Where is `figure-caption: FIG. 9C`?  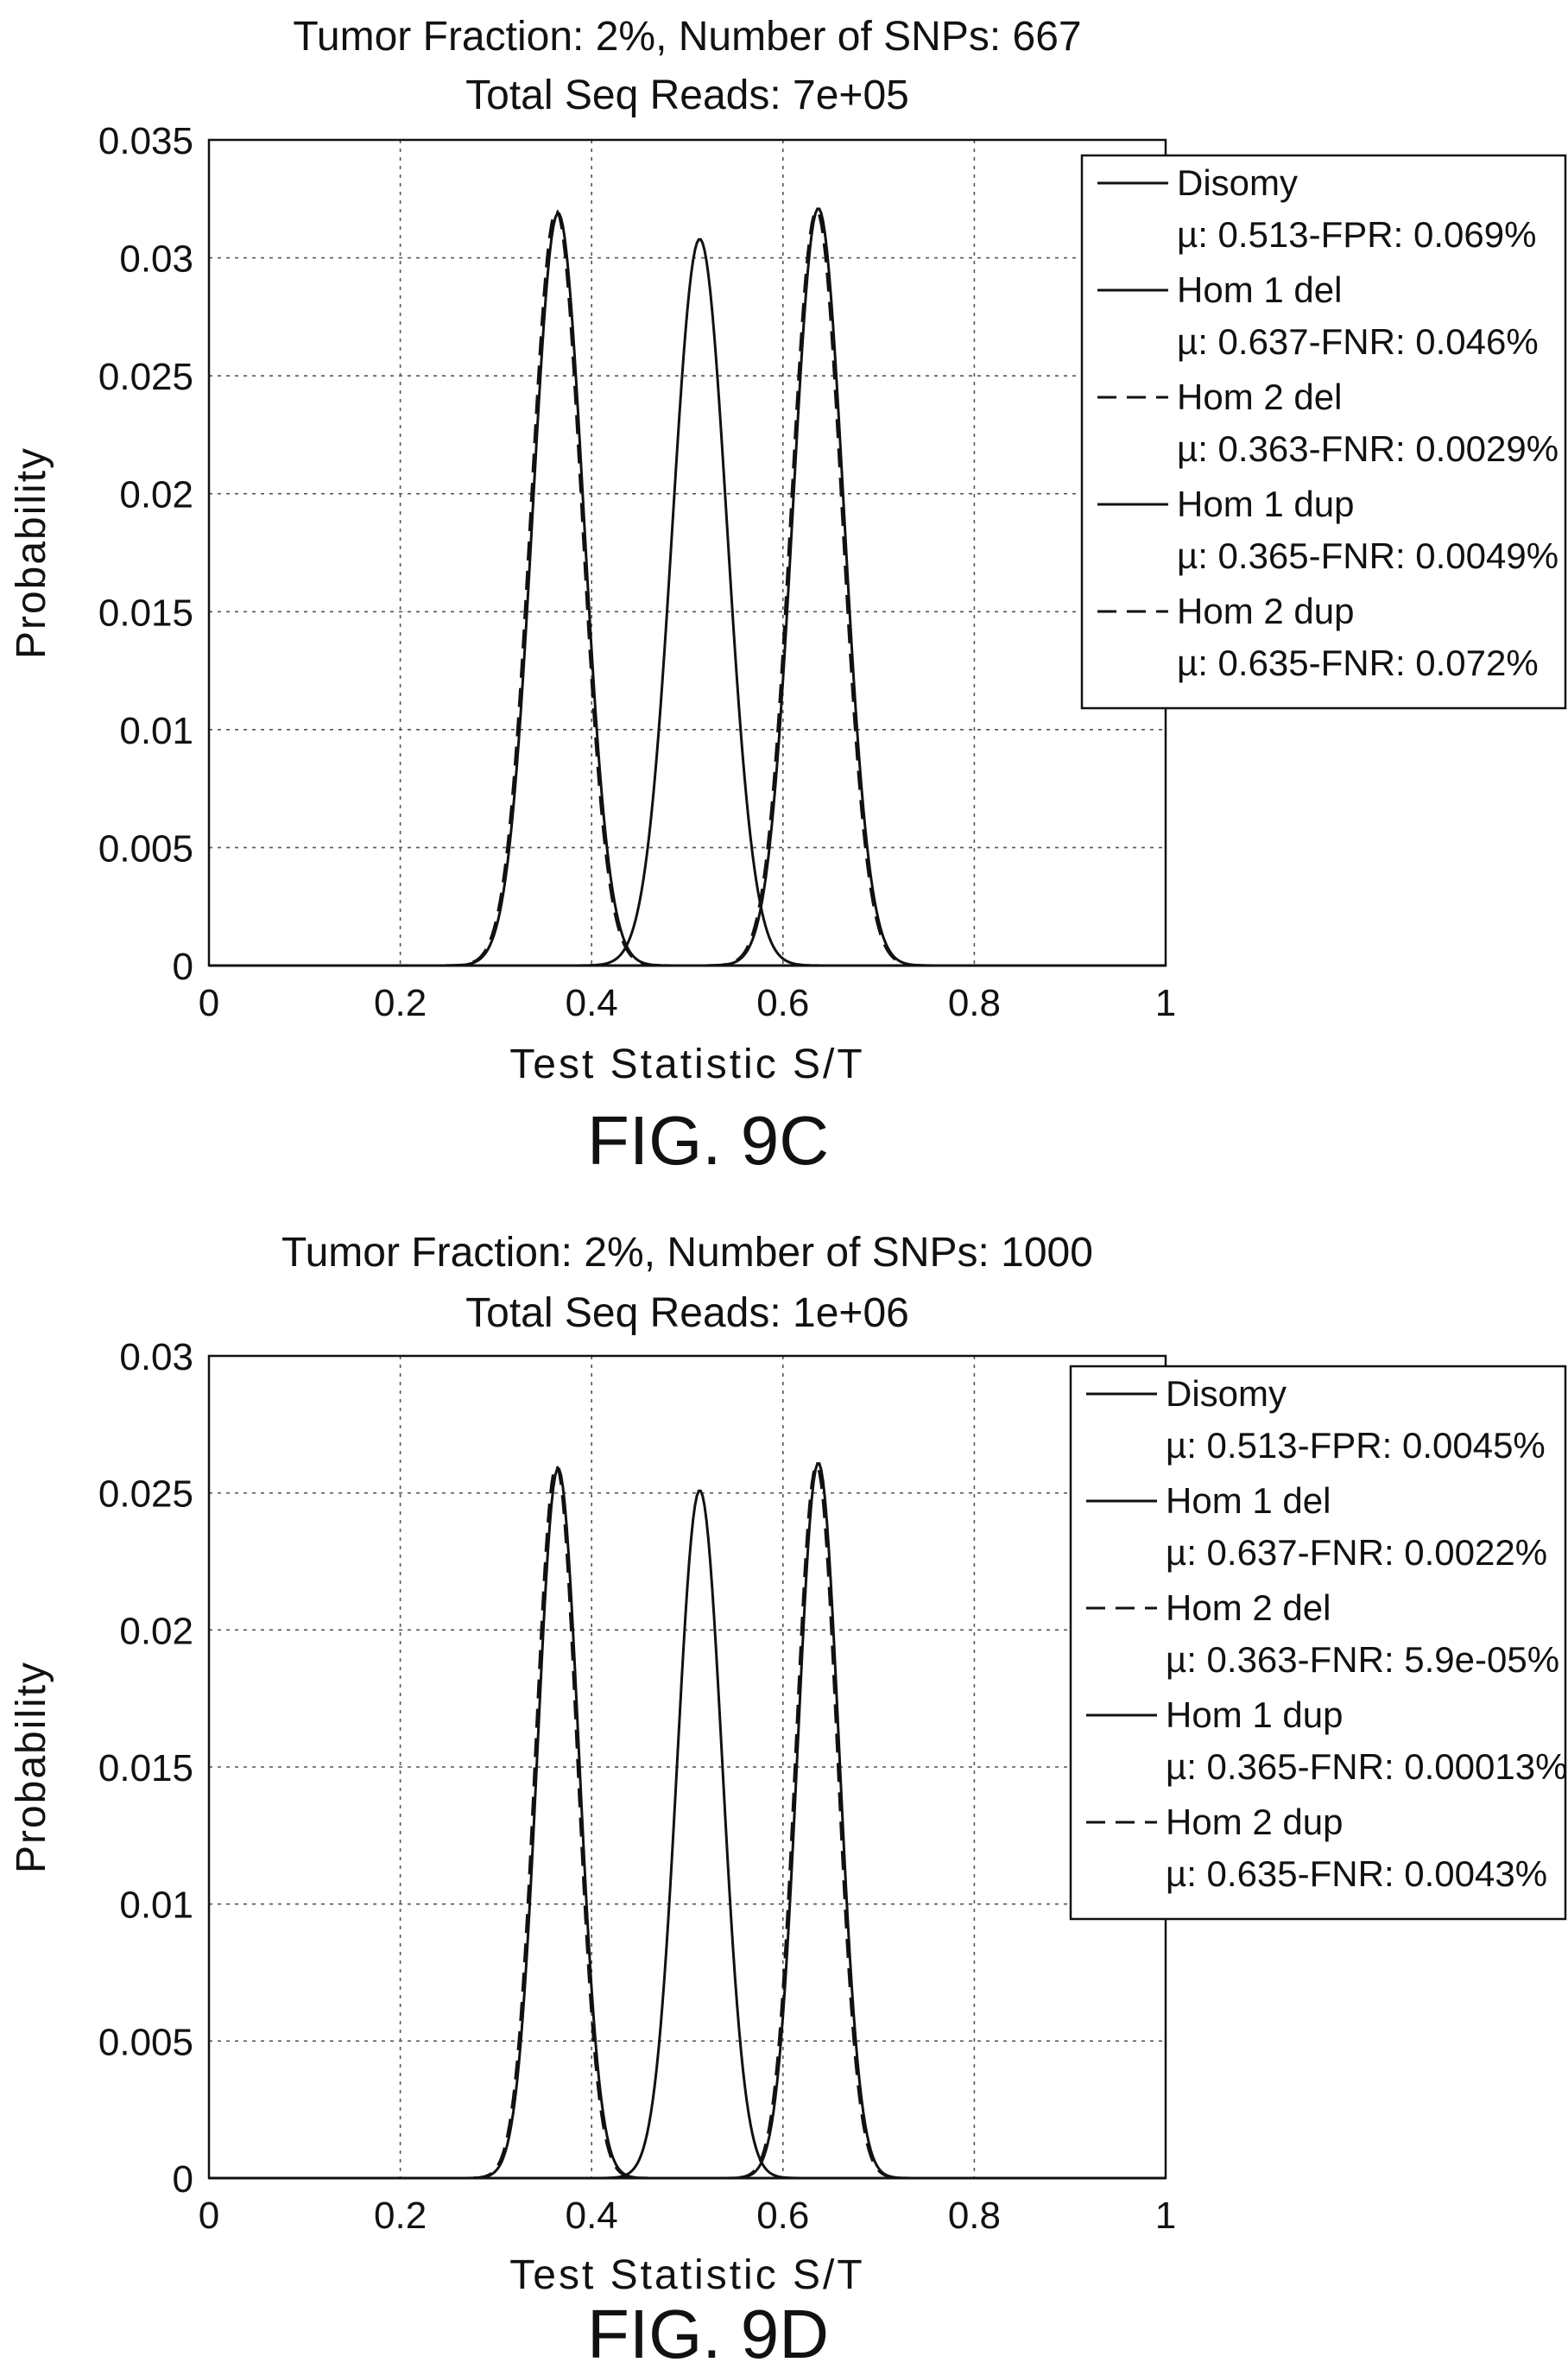 figure-caption: FIG. 9C is located at coordinates (708, 1140).